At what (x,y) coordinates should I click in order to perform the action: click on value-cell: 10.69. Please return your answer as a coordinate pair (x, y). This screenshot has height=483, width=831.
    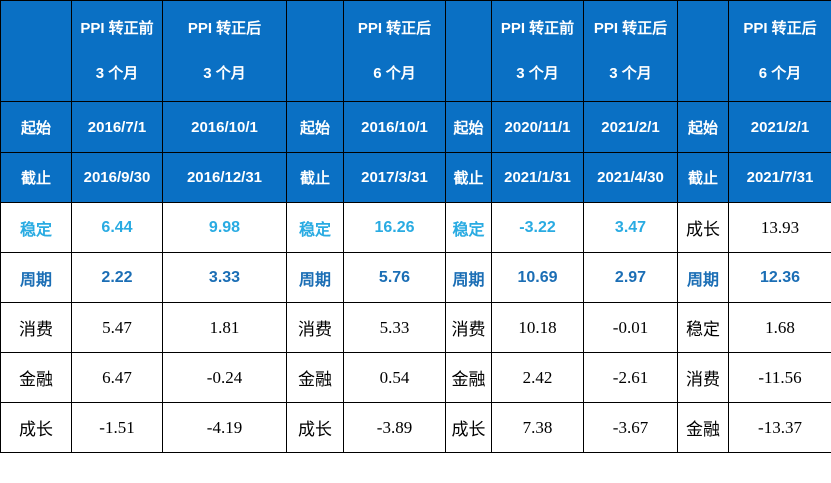
    Looking at the image, I should click on (538, 278).